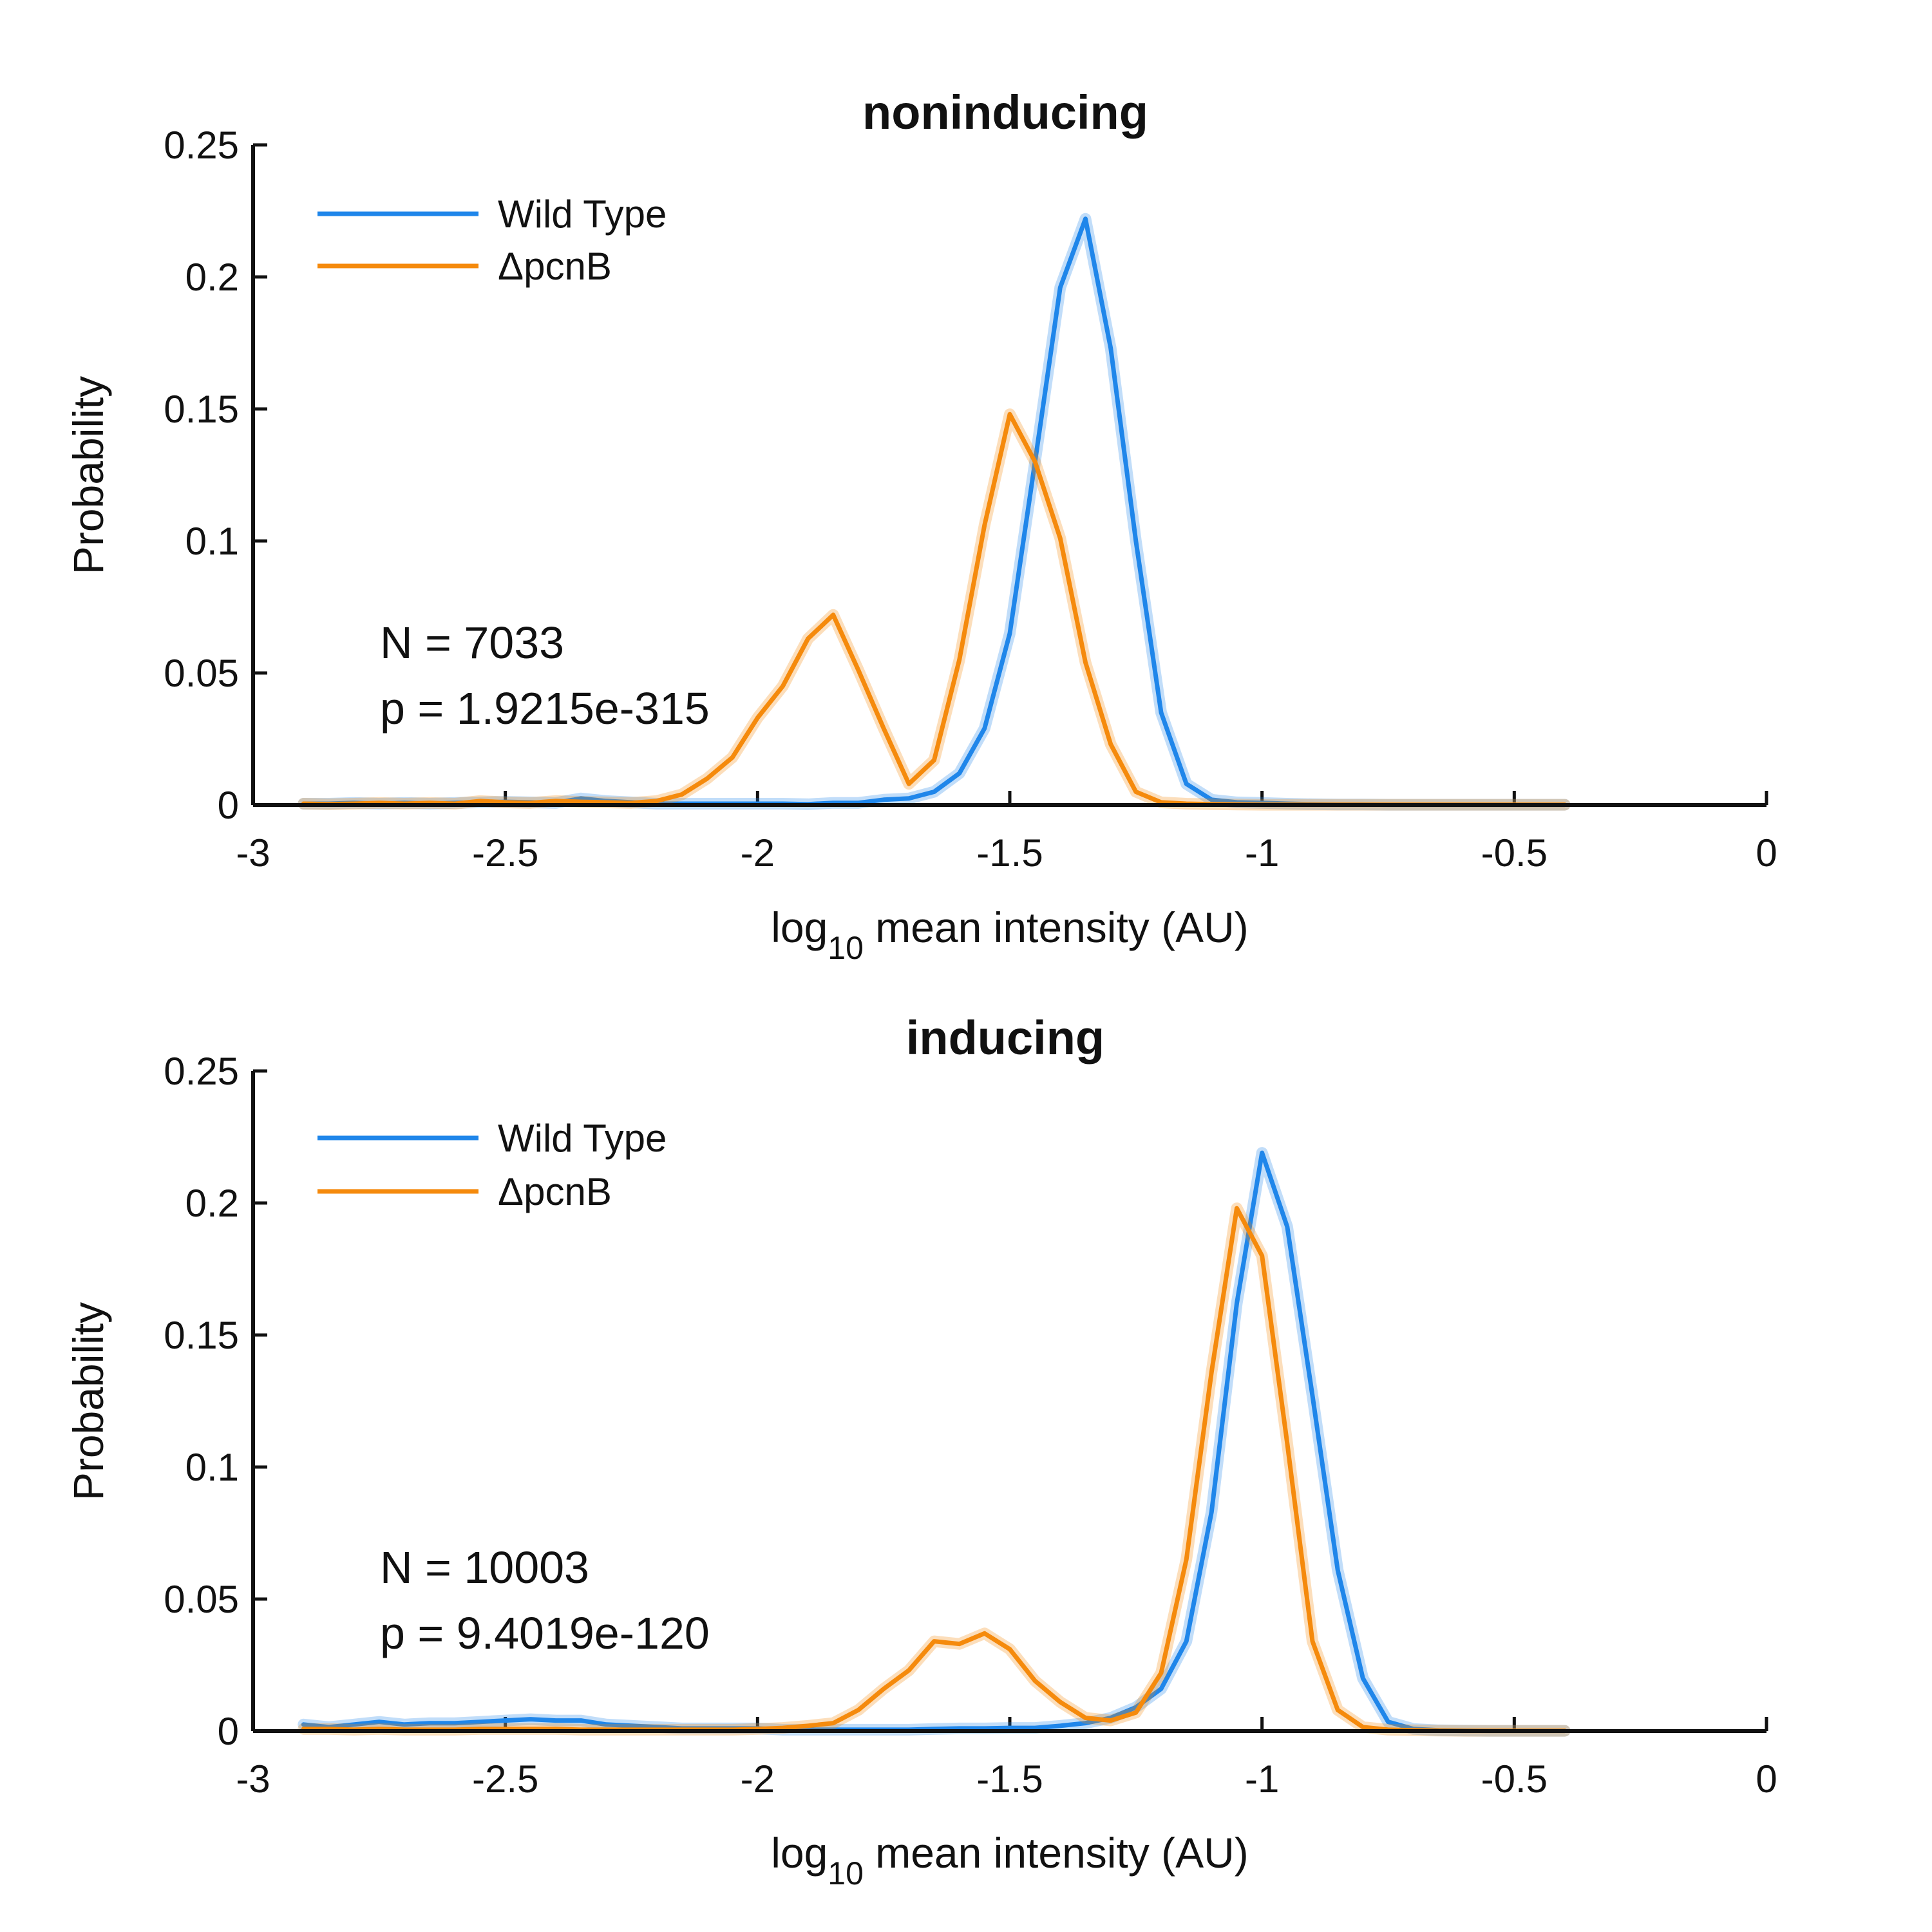 The width and height of the screenshot is (1932, 1932). Describe the element at coordinates (215, 476) in the screenshot. I see `y-axis-ticks: 0 0.05 0.1 0.15 0.2 0.25` at that location.